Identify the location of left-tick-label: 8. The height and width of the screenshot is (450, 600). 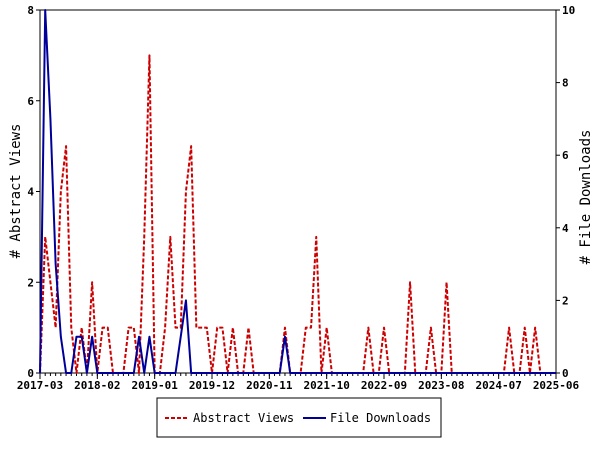
(30, 10).